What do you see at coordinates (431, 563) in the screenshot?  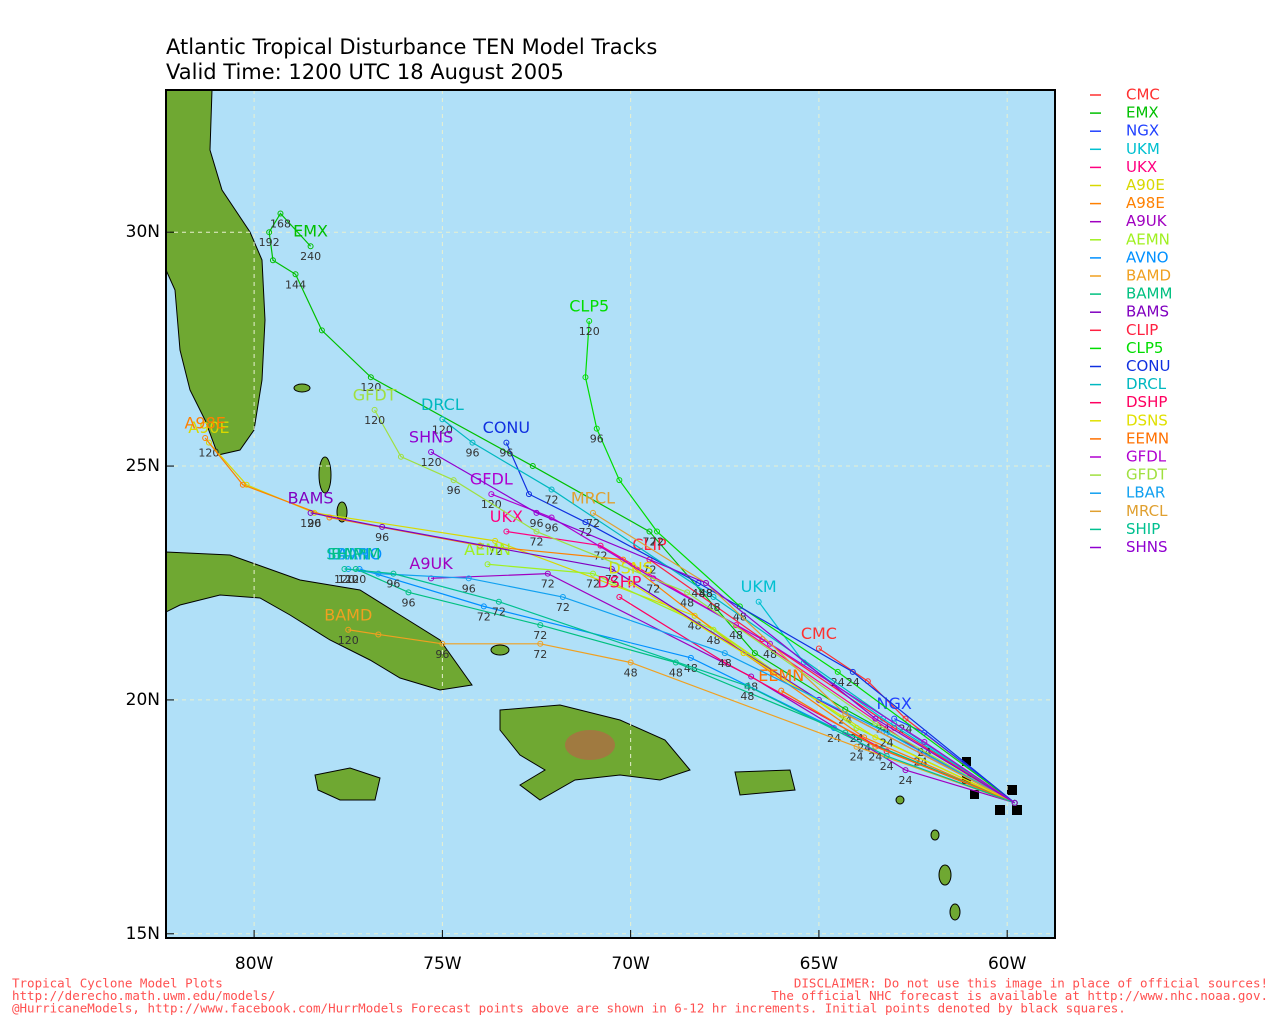 I see `track-label: A9UK` at bounding box center [431, 563].